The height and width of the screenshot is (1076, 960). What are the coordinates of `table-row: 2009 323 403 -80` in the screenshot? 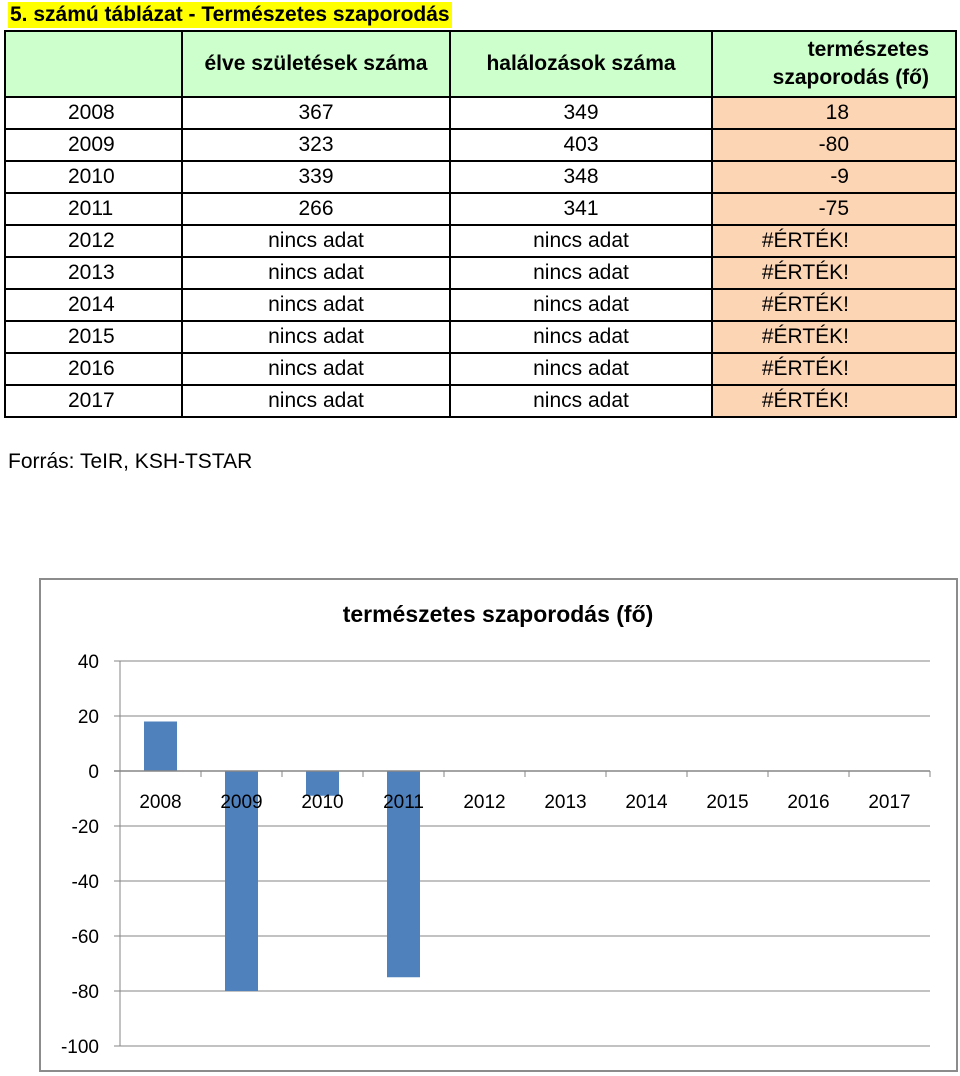 It's located at (480, 145).